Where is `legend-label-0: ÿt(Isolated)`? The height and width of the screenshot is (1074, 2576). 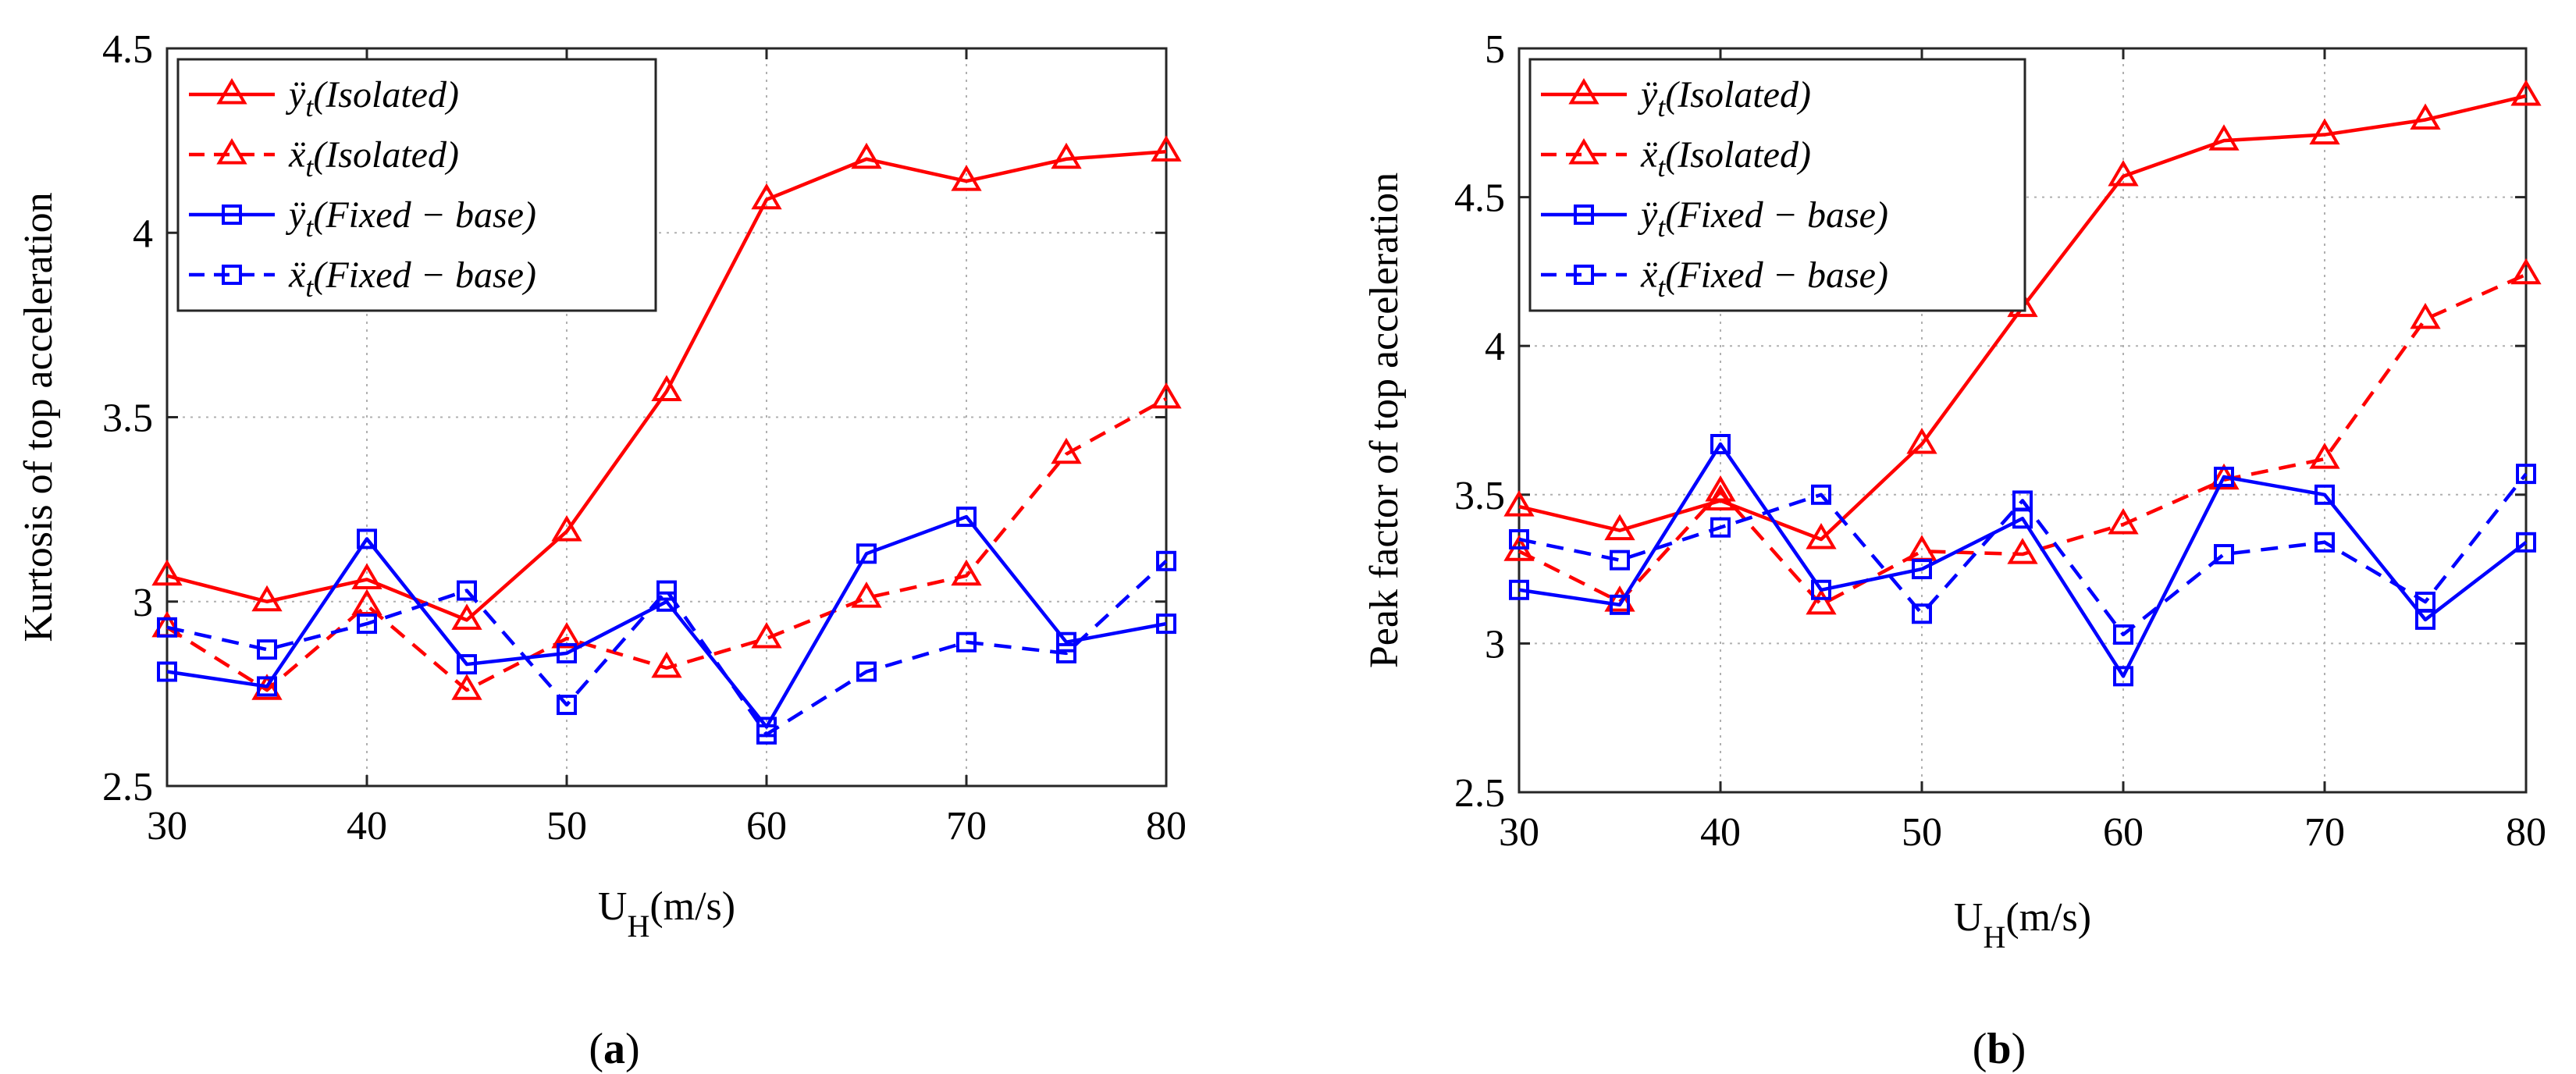
legend-label-0: ÿt(Isolated) is located at coordinates (372, 98).